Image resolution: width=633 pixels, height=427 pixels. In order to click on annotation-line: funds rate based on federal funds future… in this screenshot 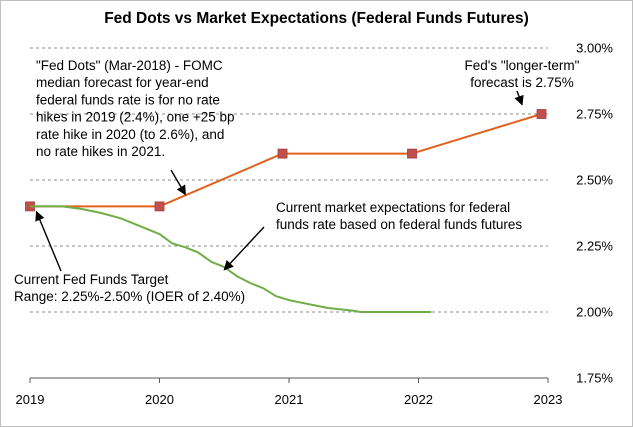, I will do `click(399, 224)`.